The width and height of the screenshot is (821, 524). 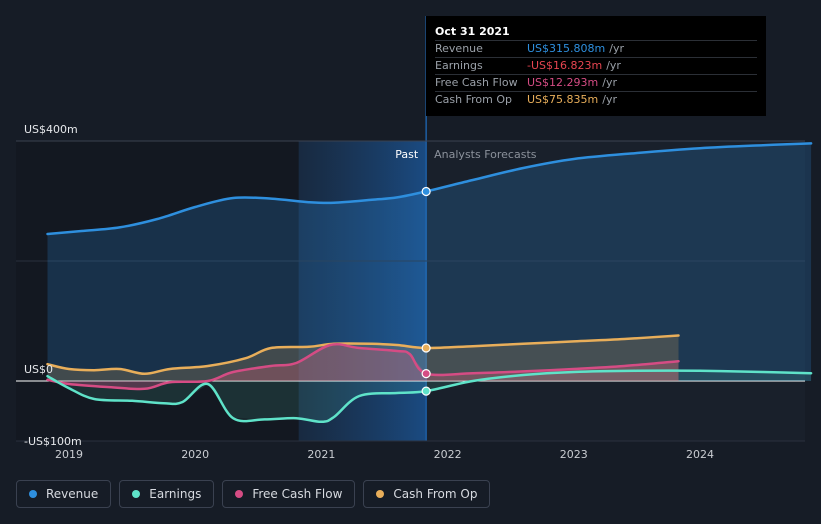 I want to click on tooltip-value: US$315.808m, so click(x=566, y=48).